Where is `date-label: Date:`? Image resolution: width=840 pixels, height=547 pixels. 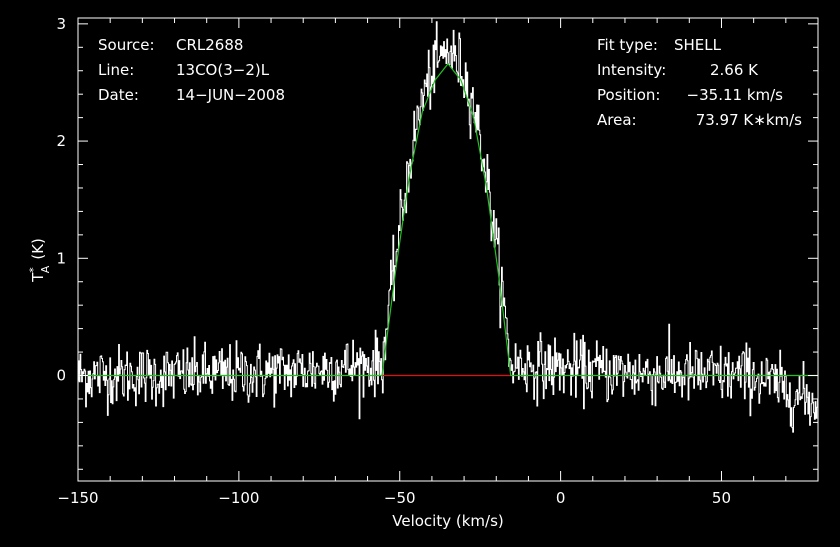 date-label: Date: is located at coordinates (118, 95).